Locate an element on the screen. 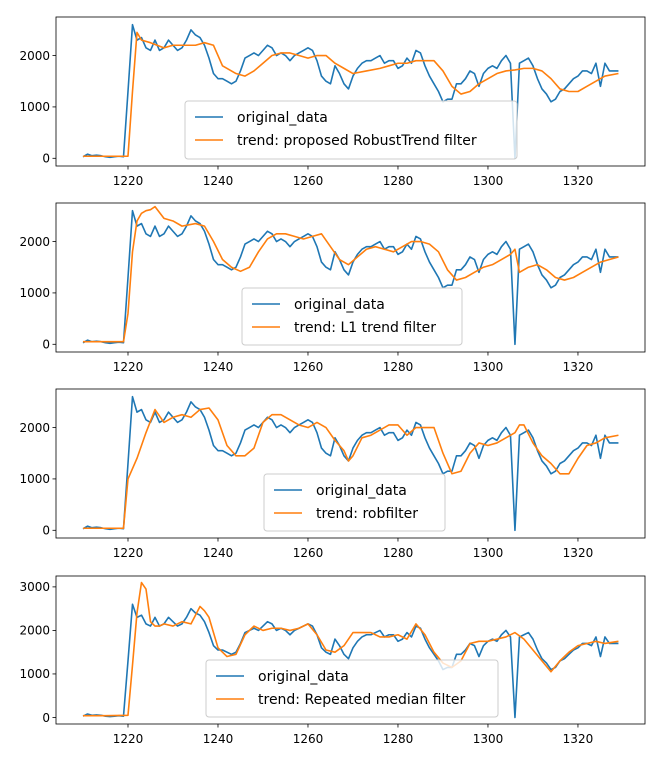 The height and width of the screenshot is (759, 664). y-tick-label: 3000 is located at coordinates (34, 587).